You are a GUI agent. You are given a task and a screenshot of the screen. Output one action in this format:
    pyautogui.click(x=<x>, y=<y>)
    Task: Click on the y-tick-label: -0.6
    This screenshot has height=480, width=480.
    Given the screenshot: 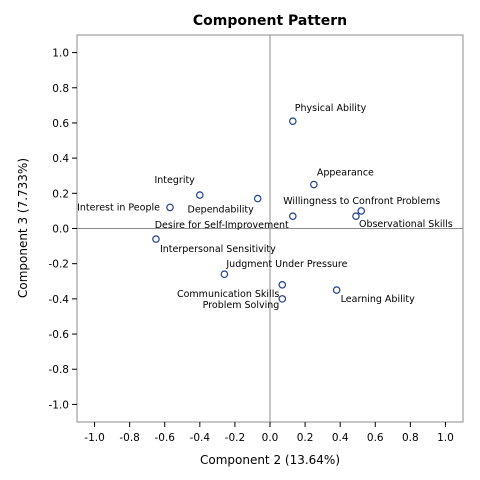 What is the action you would take?
    pyautogui.click(x=59, y=335)
    